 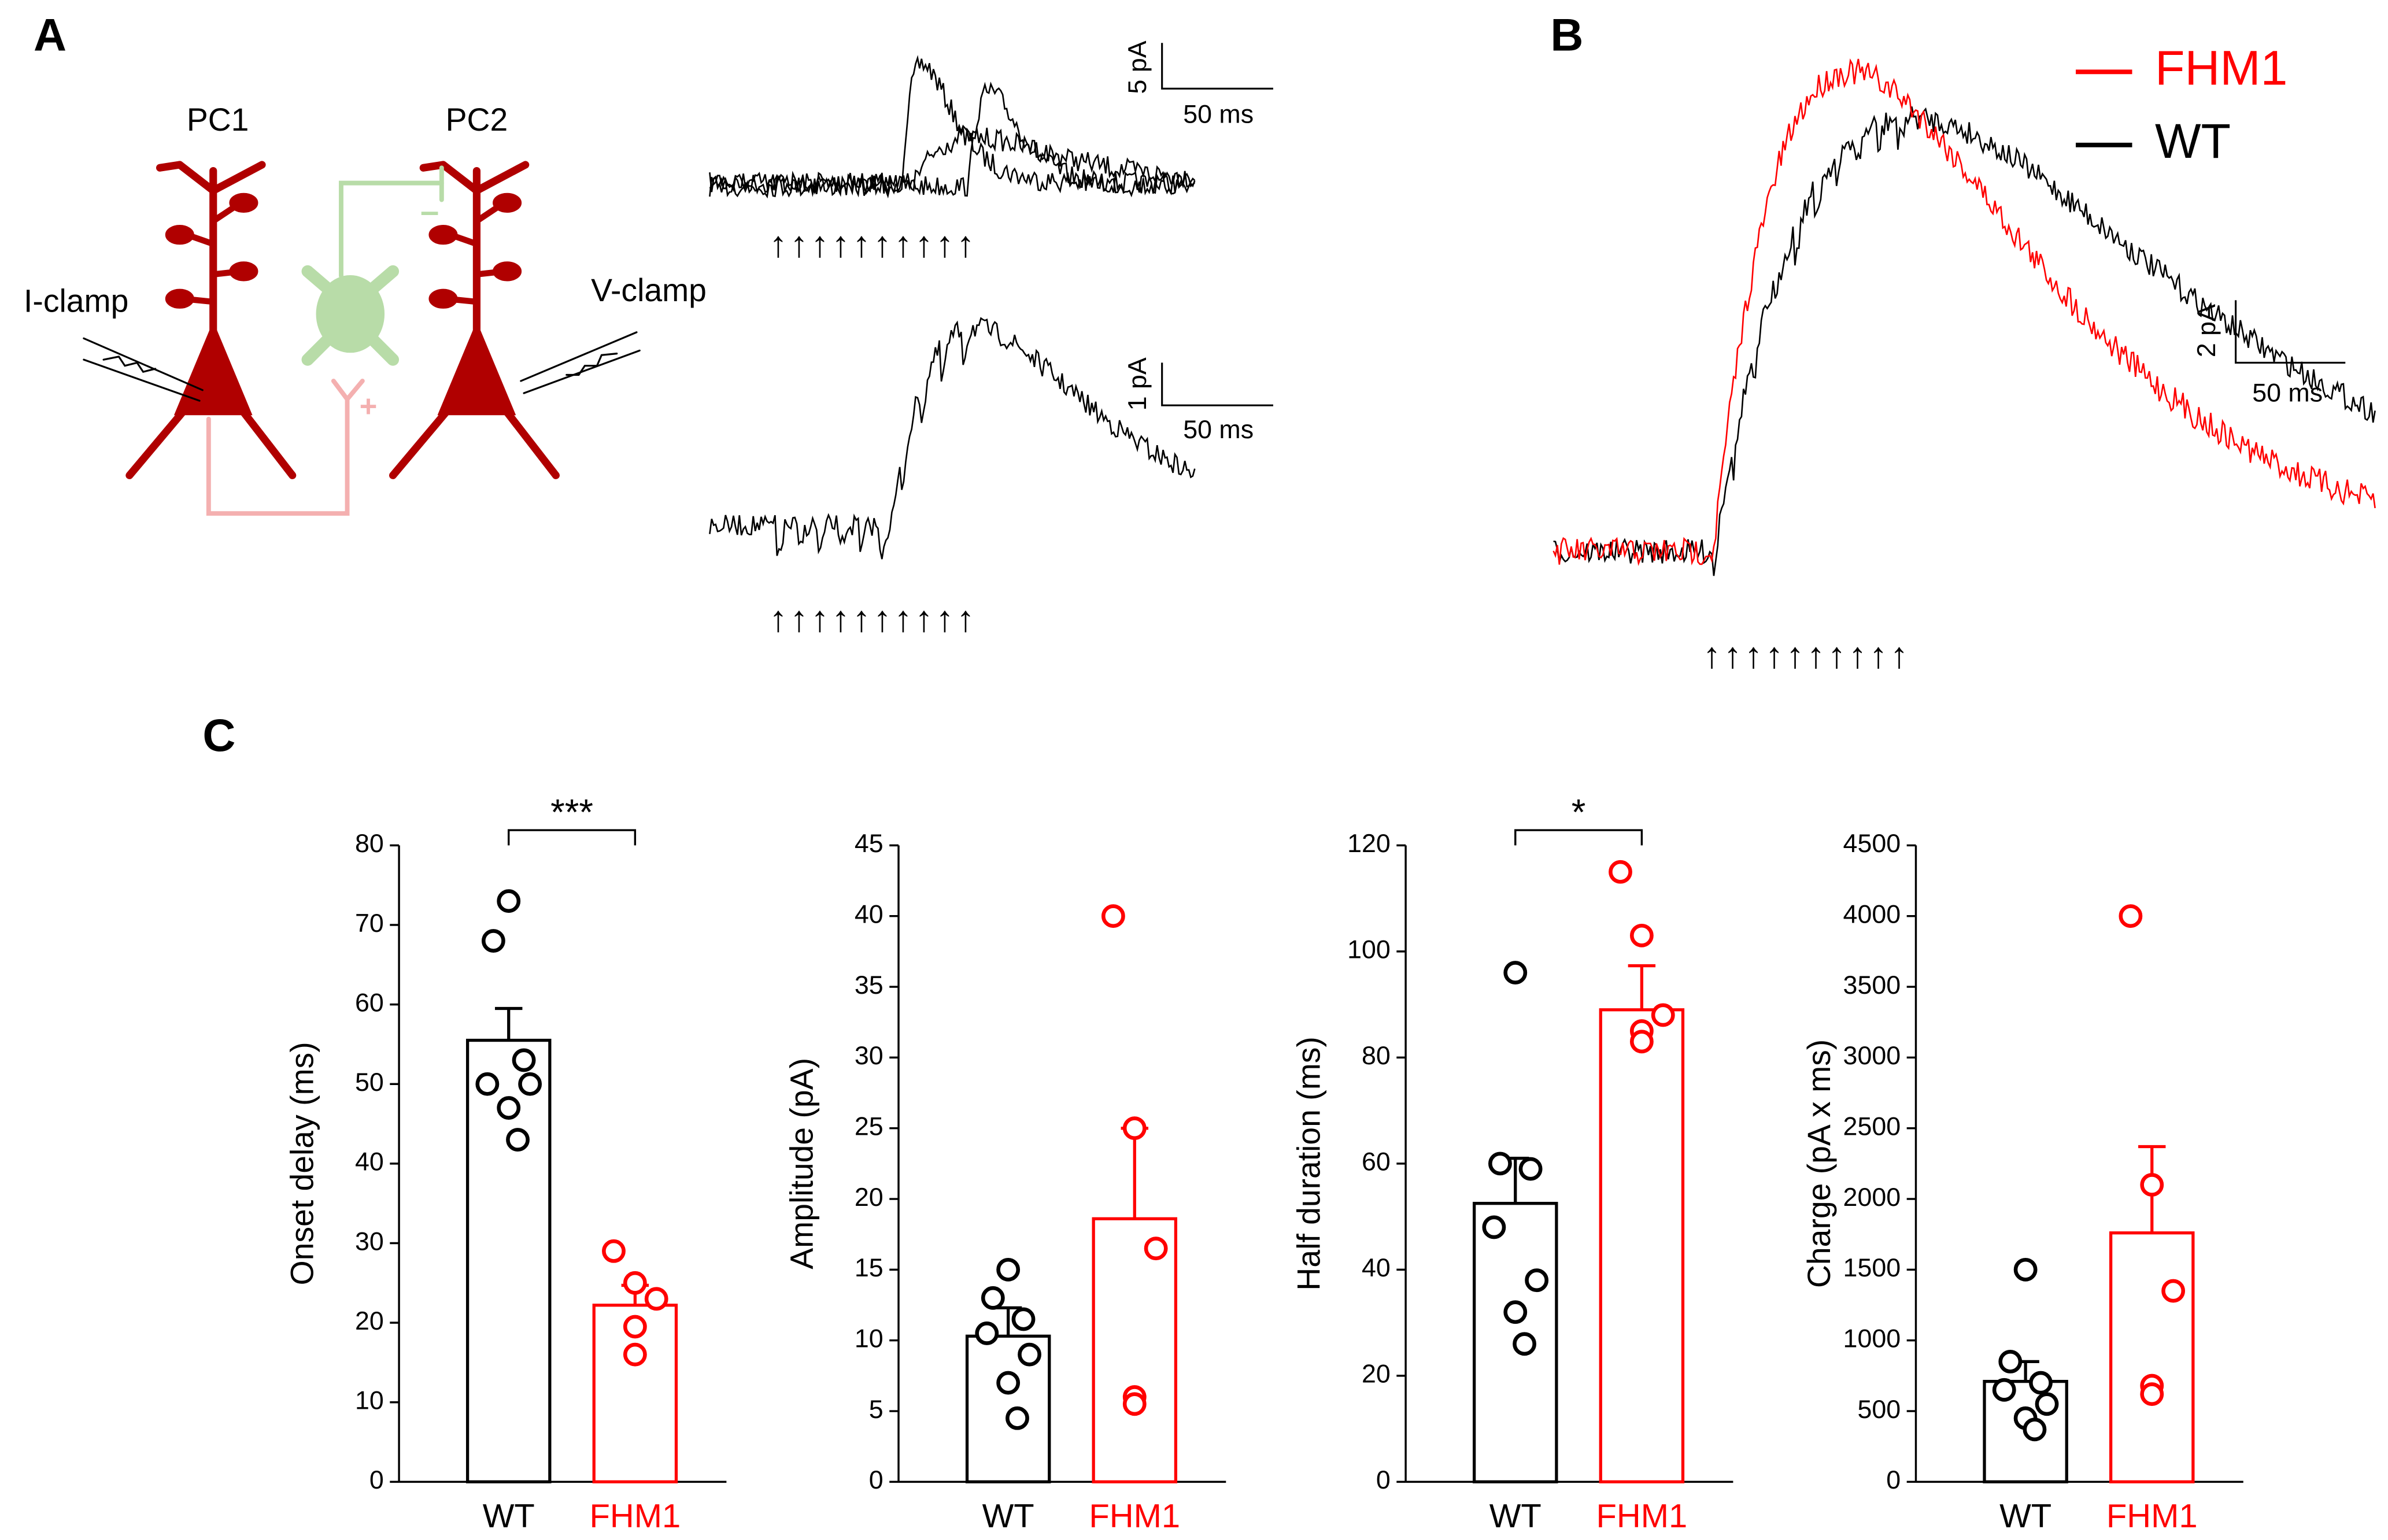 I want to click on y-tick-label: 20, so click(x=1376, y=1374).